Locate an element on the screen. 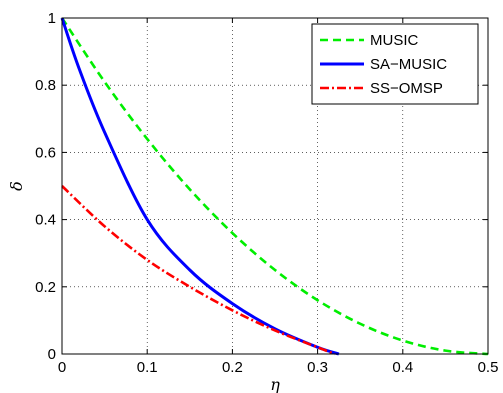 This screenshot has width=503, height=393. y-axis-label: δ is located at coordinates (16, 186).